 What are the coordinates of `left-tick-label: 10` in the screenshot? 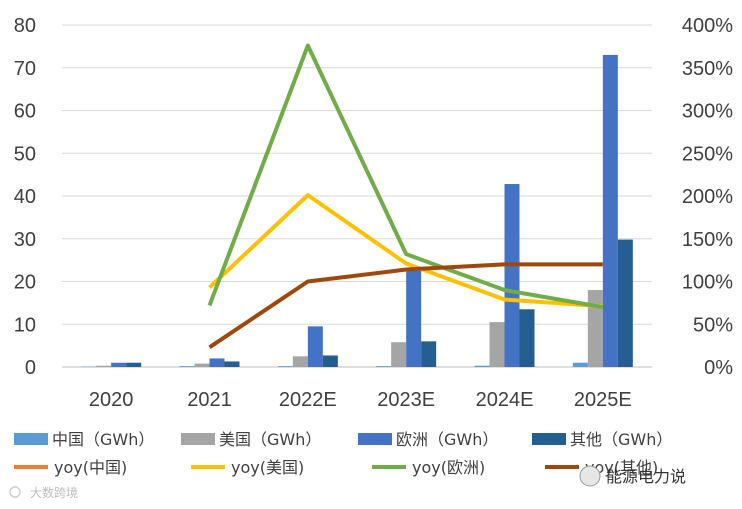 It's located at (25, 325).